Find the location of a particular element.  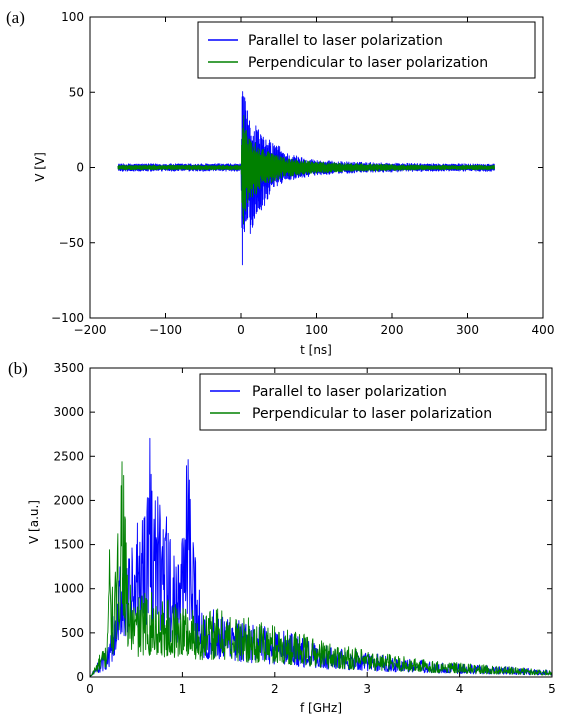

panel-b-legend-box is located at coordinates (373, 402).